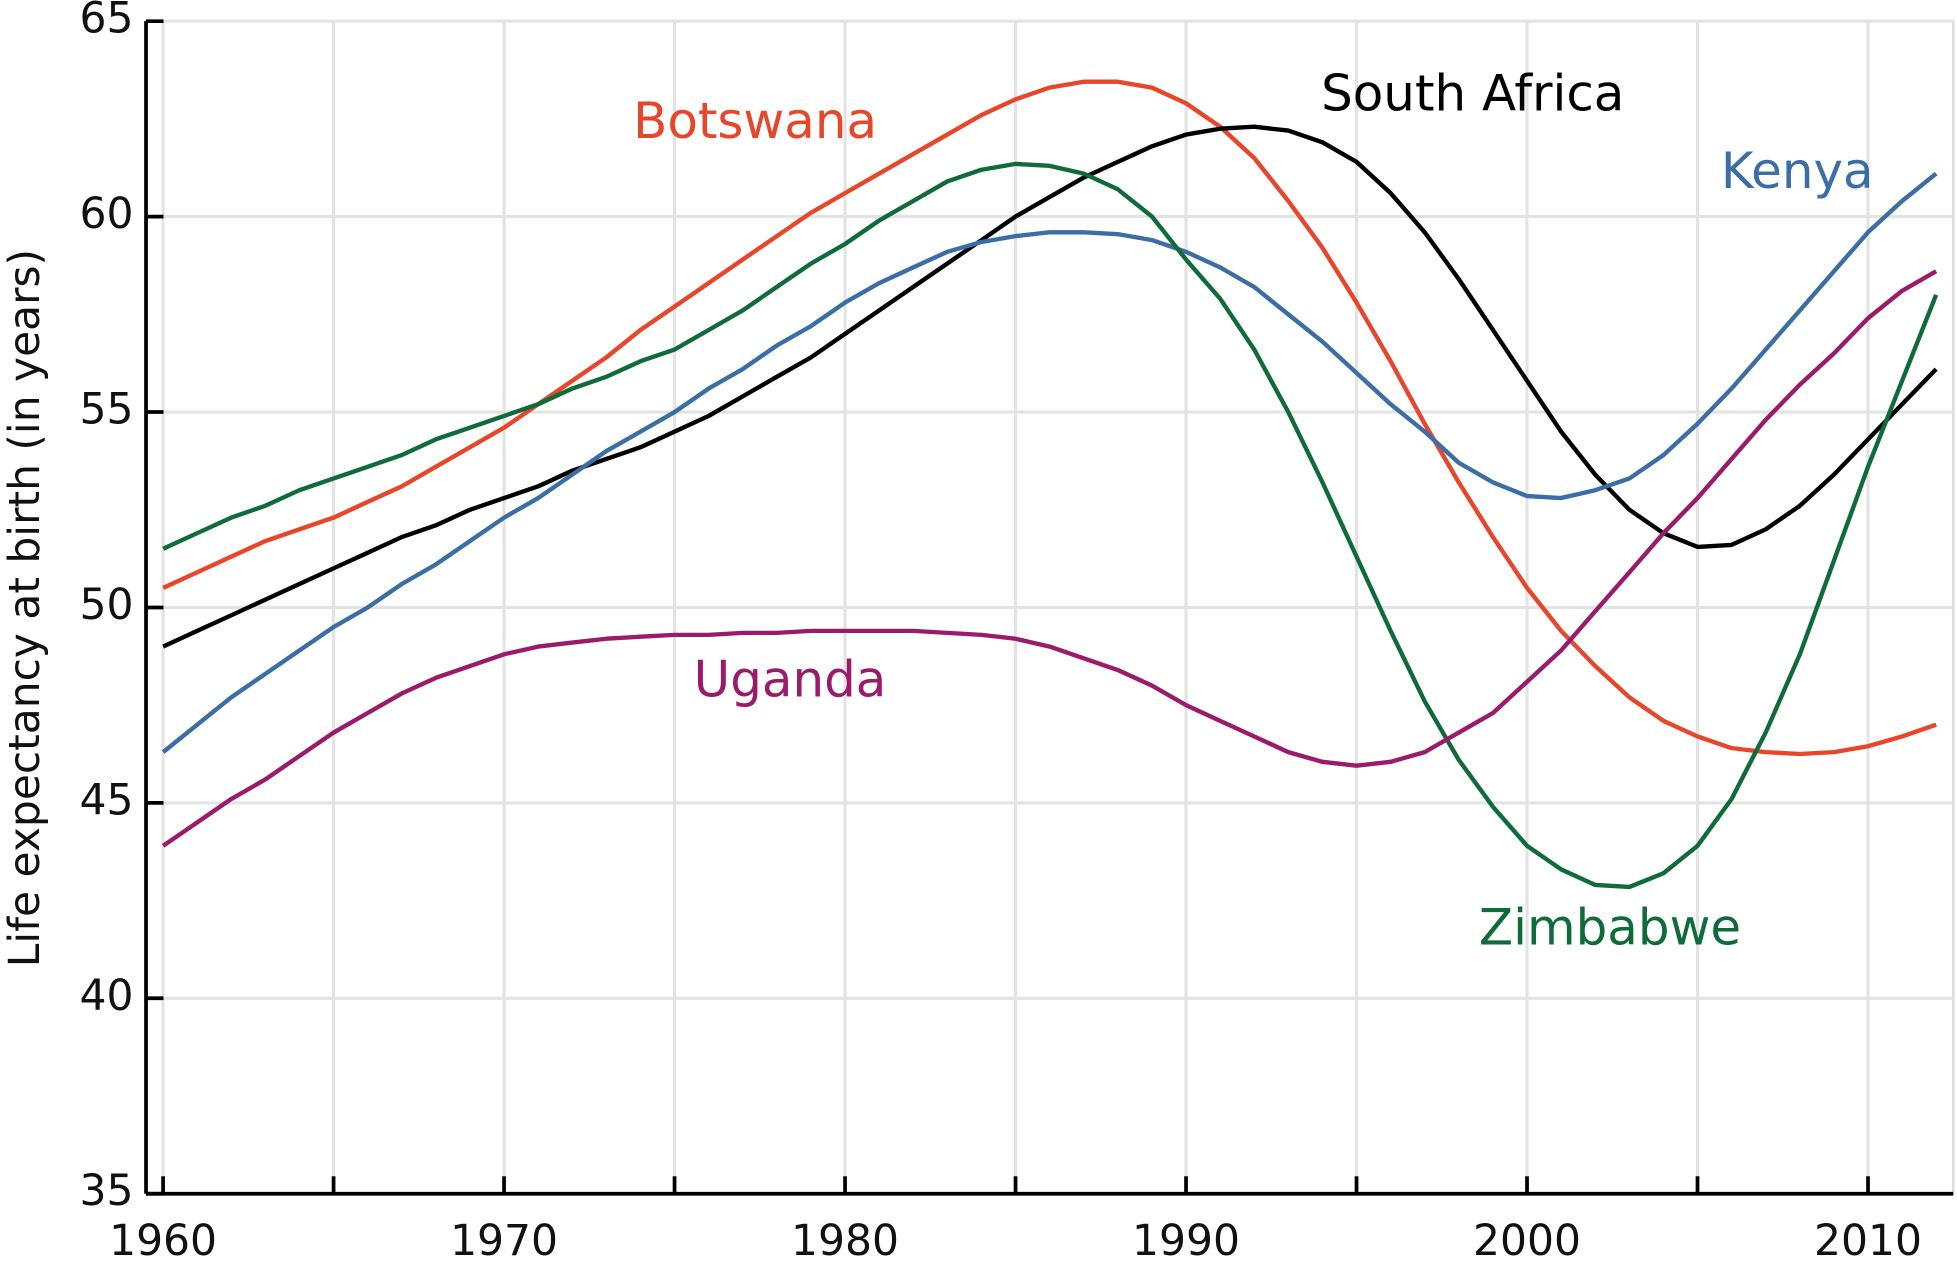  I want to click on x-tick-label: 1970, so click(504, 1240).